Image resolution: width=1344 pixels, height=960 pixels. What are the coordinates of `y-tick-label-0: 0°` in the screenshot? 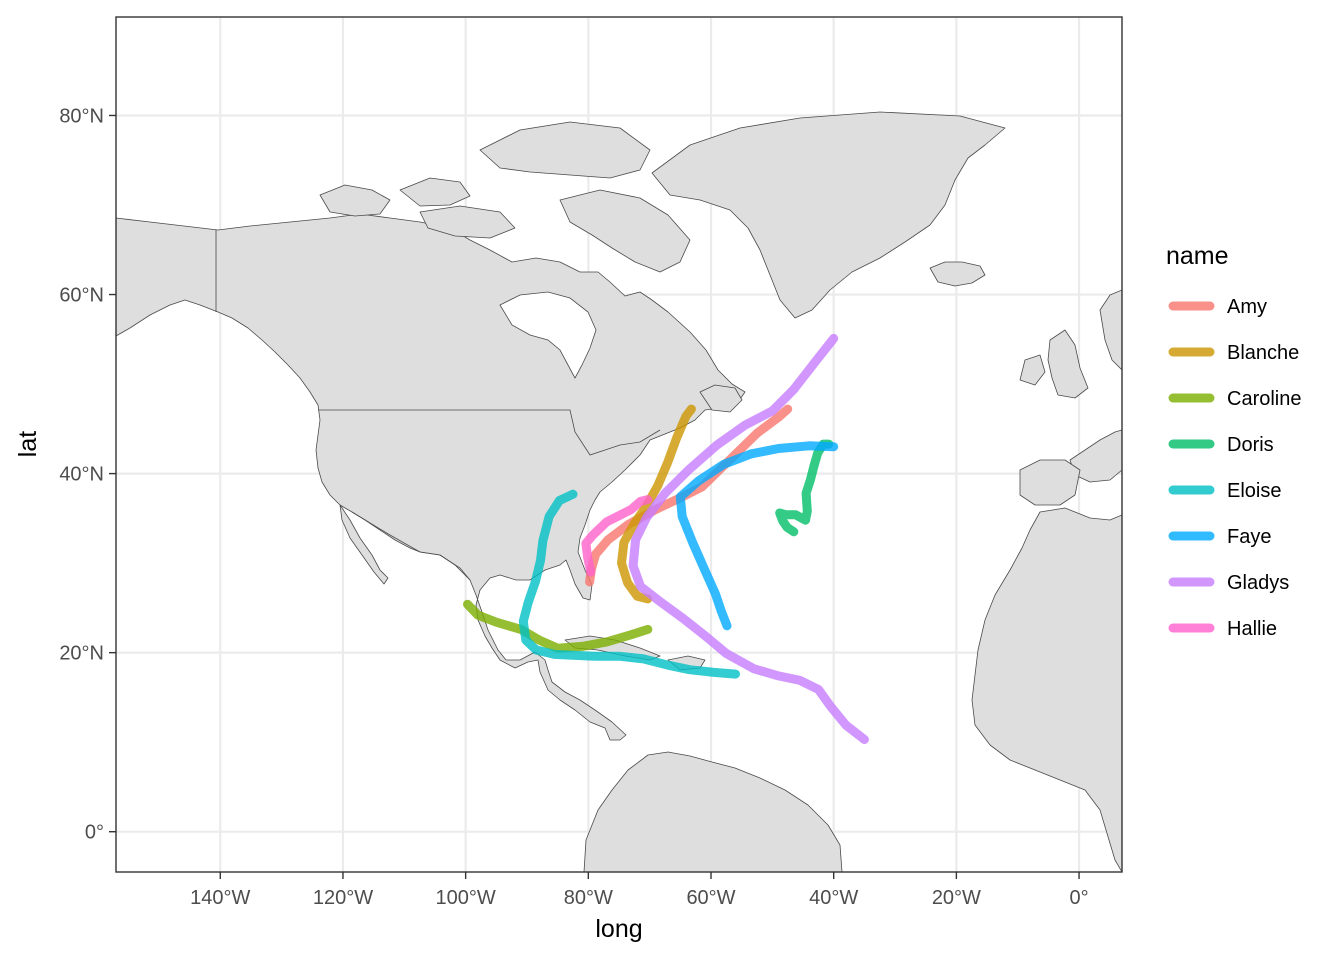 It's located at (94, 833).